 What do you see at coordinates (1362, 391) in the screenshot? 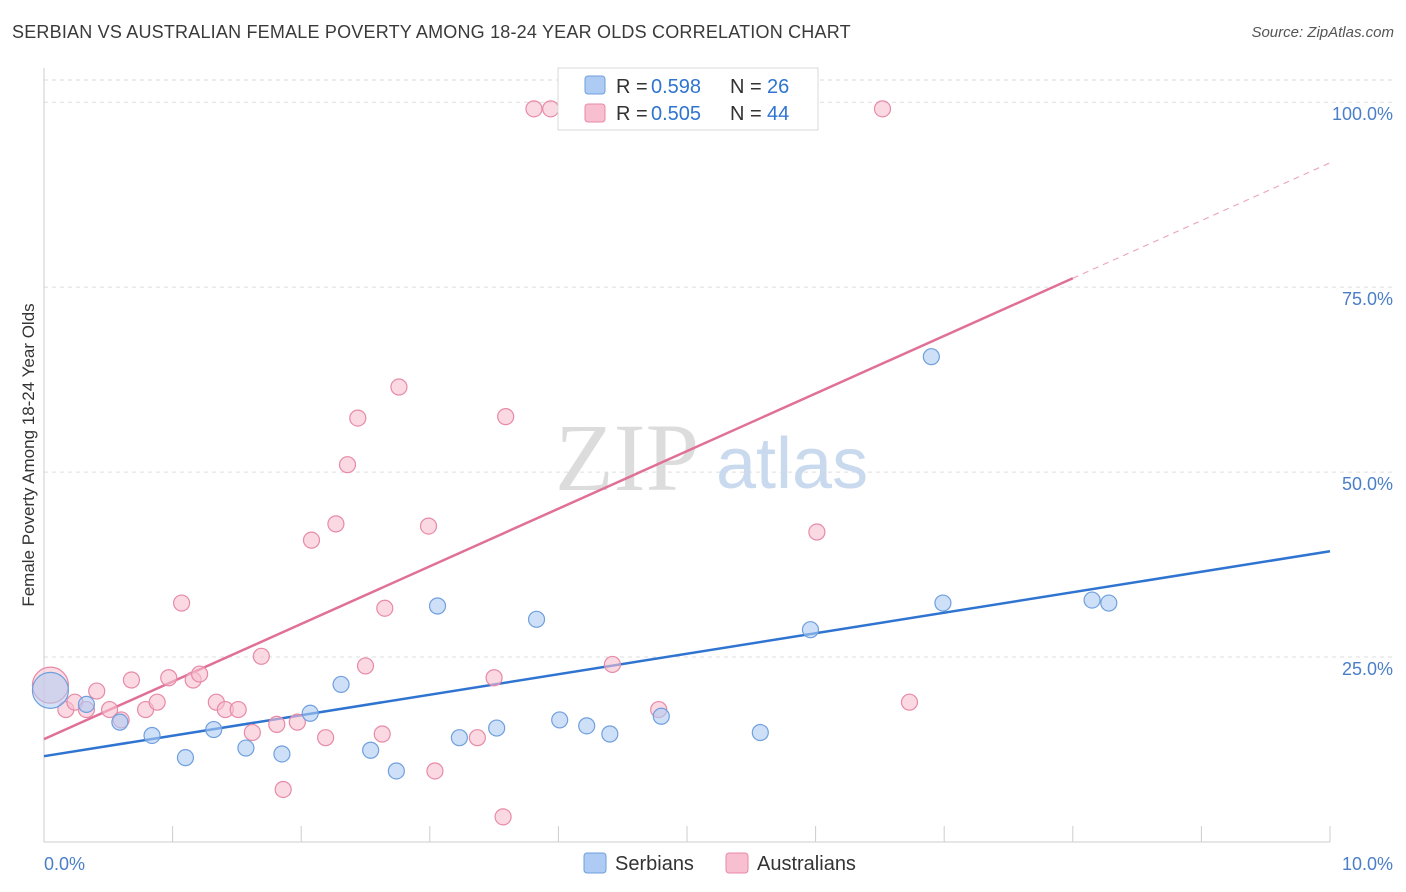
I see `y-axis-labels: 25.0% 50.0% 75.0% 100.0%` at bounding box center [1362, 391].